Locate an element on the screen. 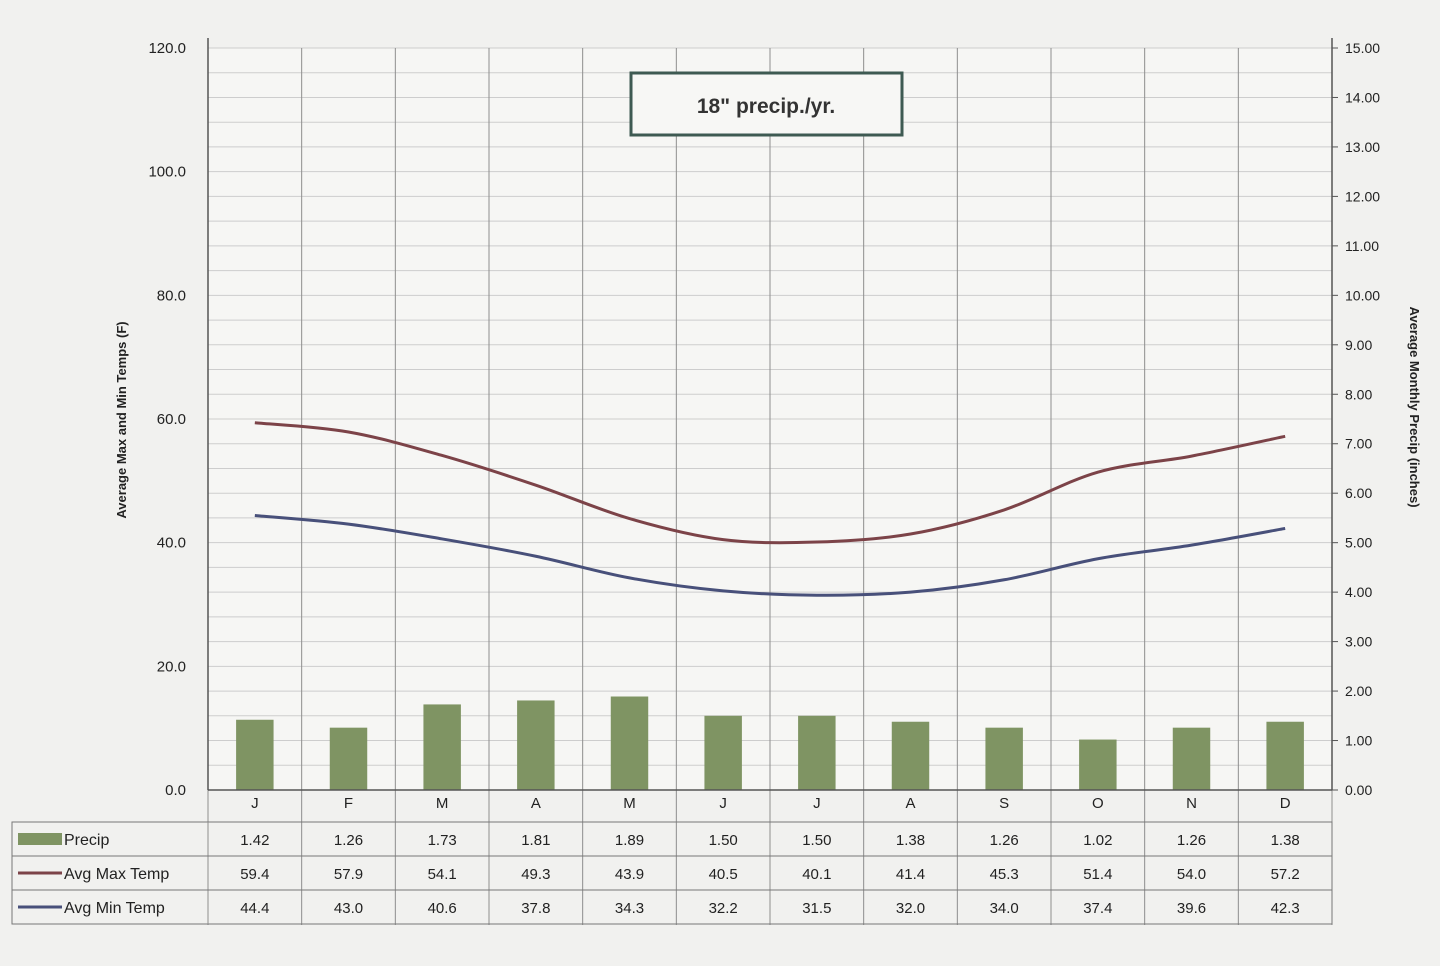  table-cell: 39.6 is located at coordinates (1191, 908).